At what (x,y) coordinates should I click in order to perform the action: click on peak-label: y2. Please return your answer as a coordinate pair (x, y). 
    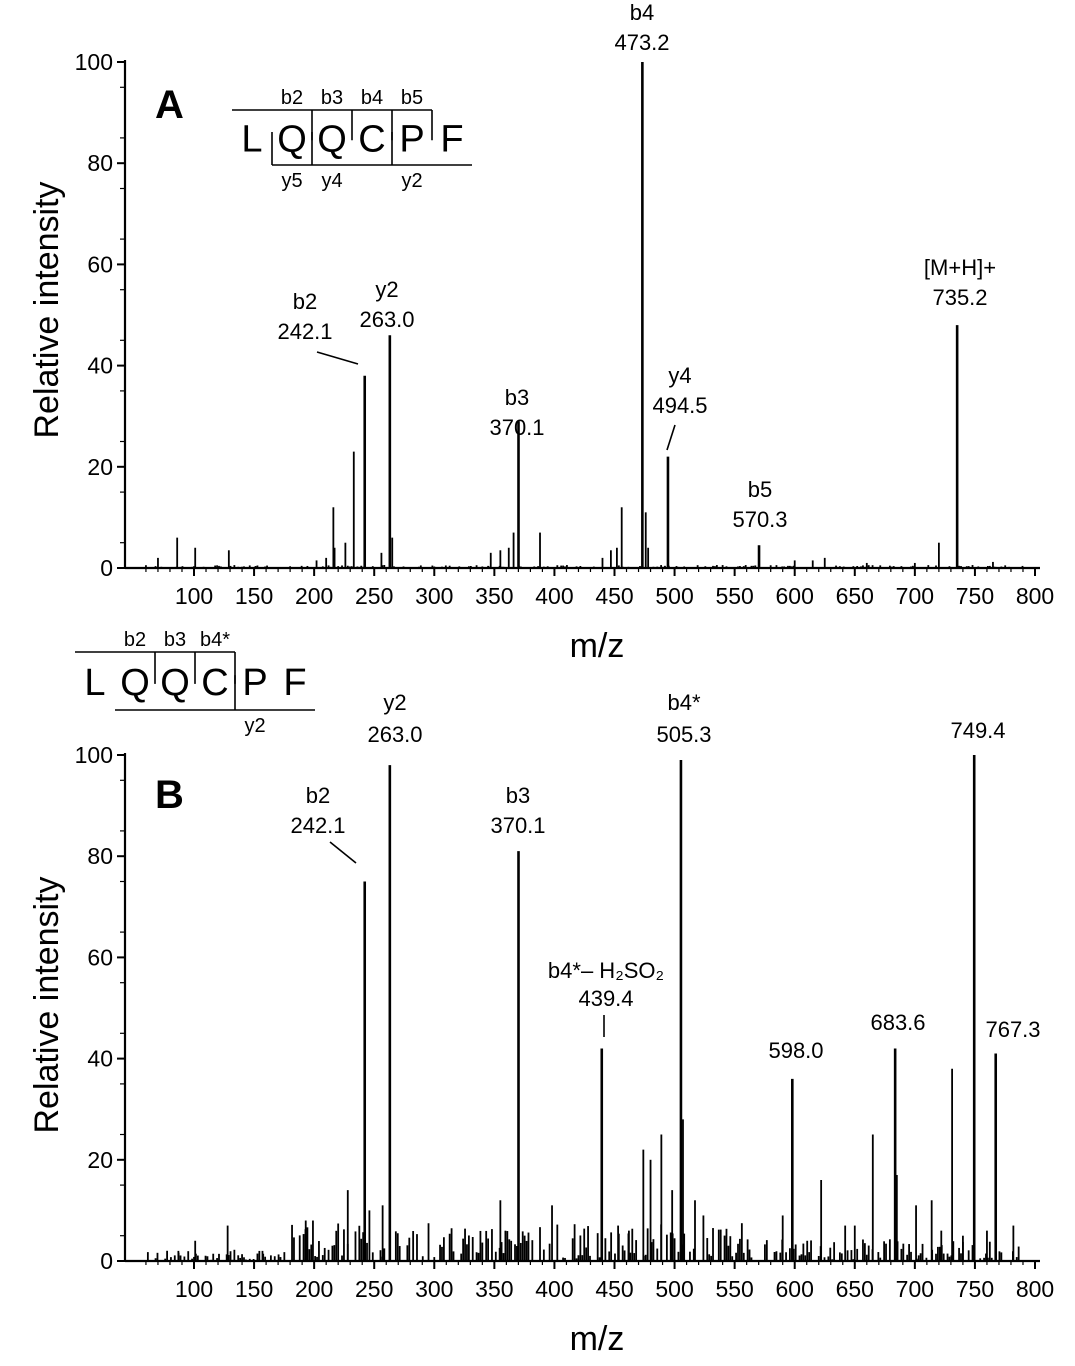
    Looking at the image, I should click on (394, 702).